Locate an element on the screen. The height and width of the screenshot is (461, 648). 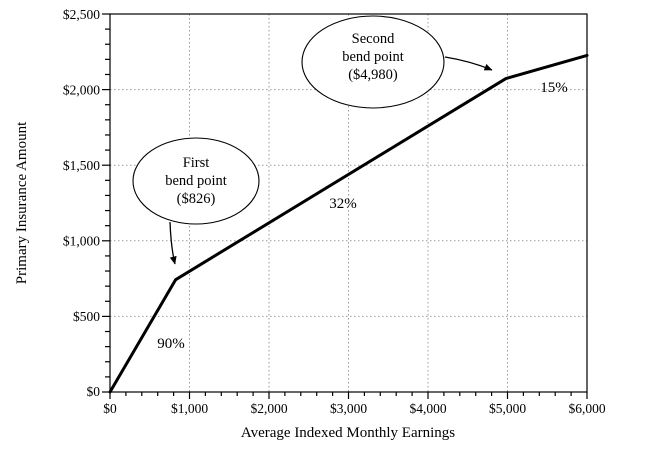
y-axis-title: Primary Insurance Amount is located at coordinates (22, 202).